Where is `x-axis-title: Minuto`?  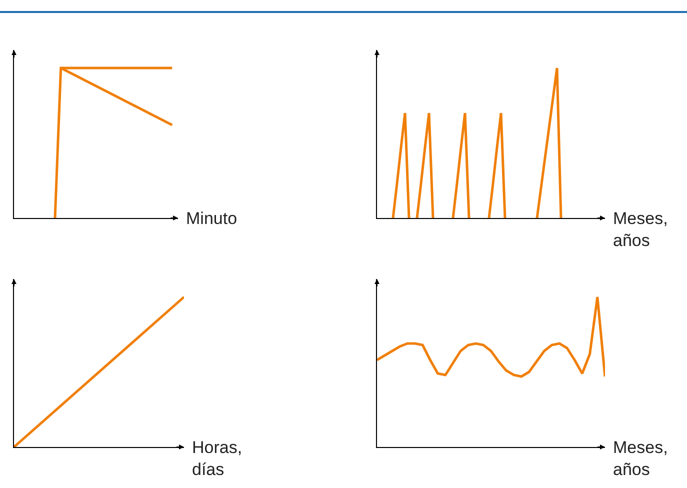 x-axis-title: Minuto is located at coordinates (212, 218).